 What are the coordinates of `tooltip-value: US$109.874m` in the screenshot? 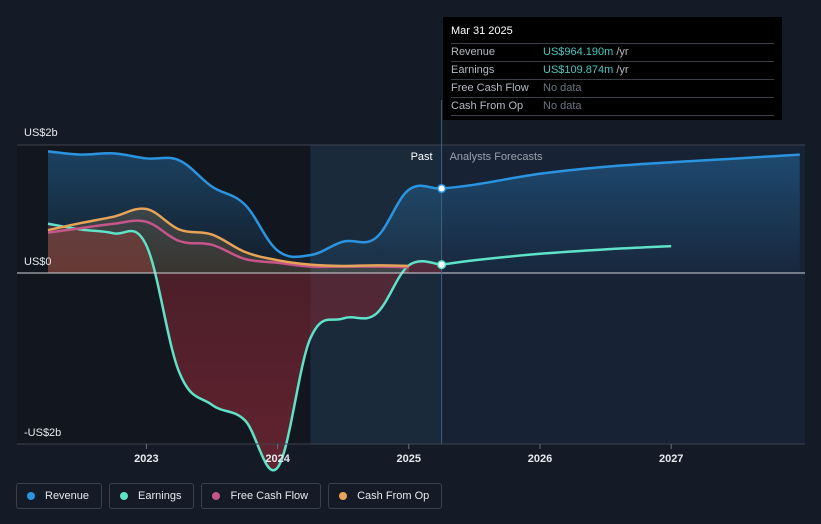 It's located at (578, 70).